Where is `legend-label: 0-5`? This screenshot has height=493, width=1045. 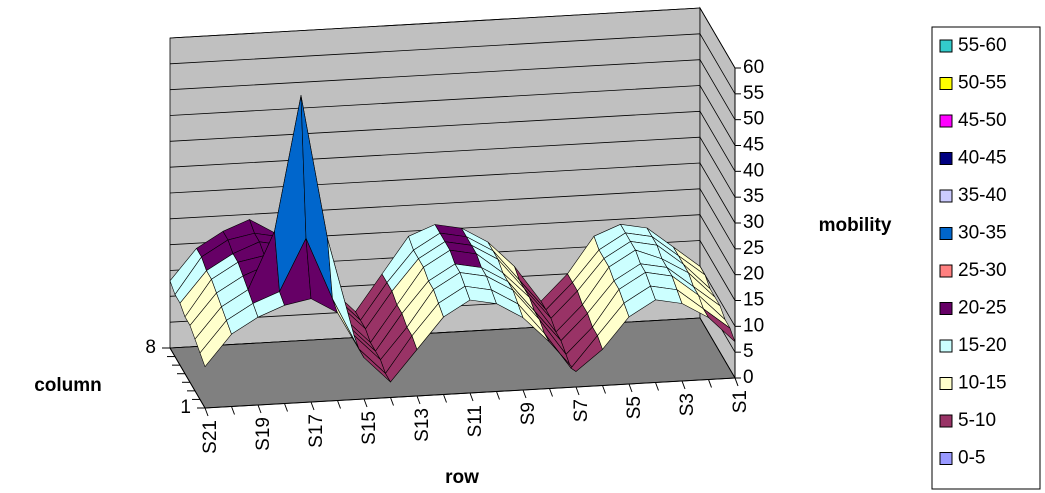
legend-label: 0-5 is located at coordinates (971, 458).